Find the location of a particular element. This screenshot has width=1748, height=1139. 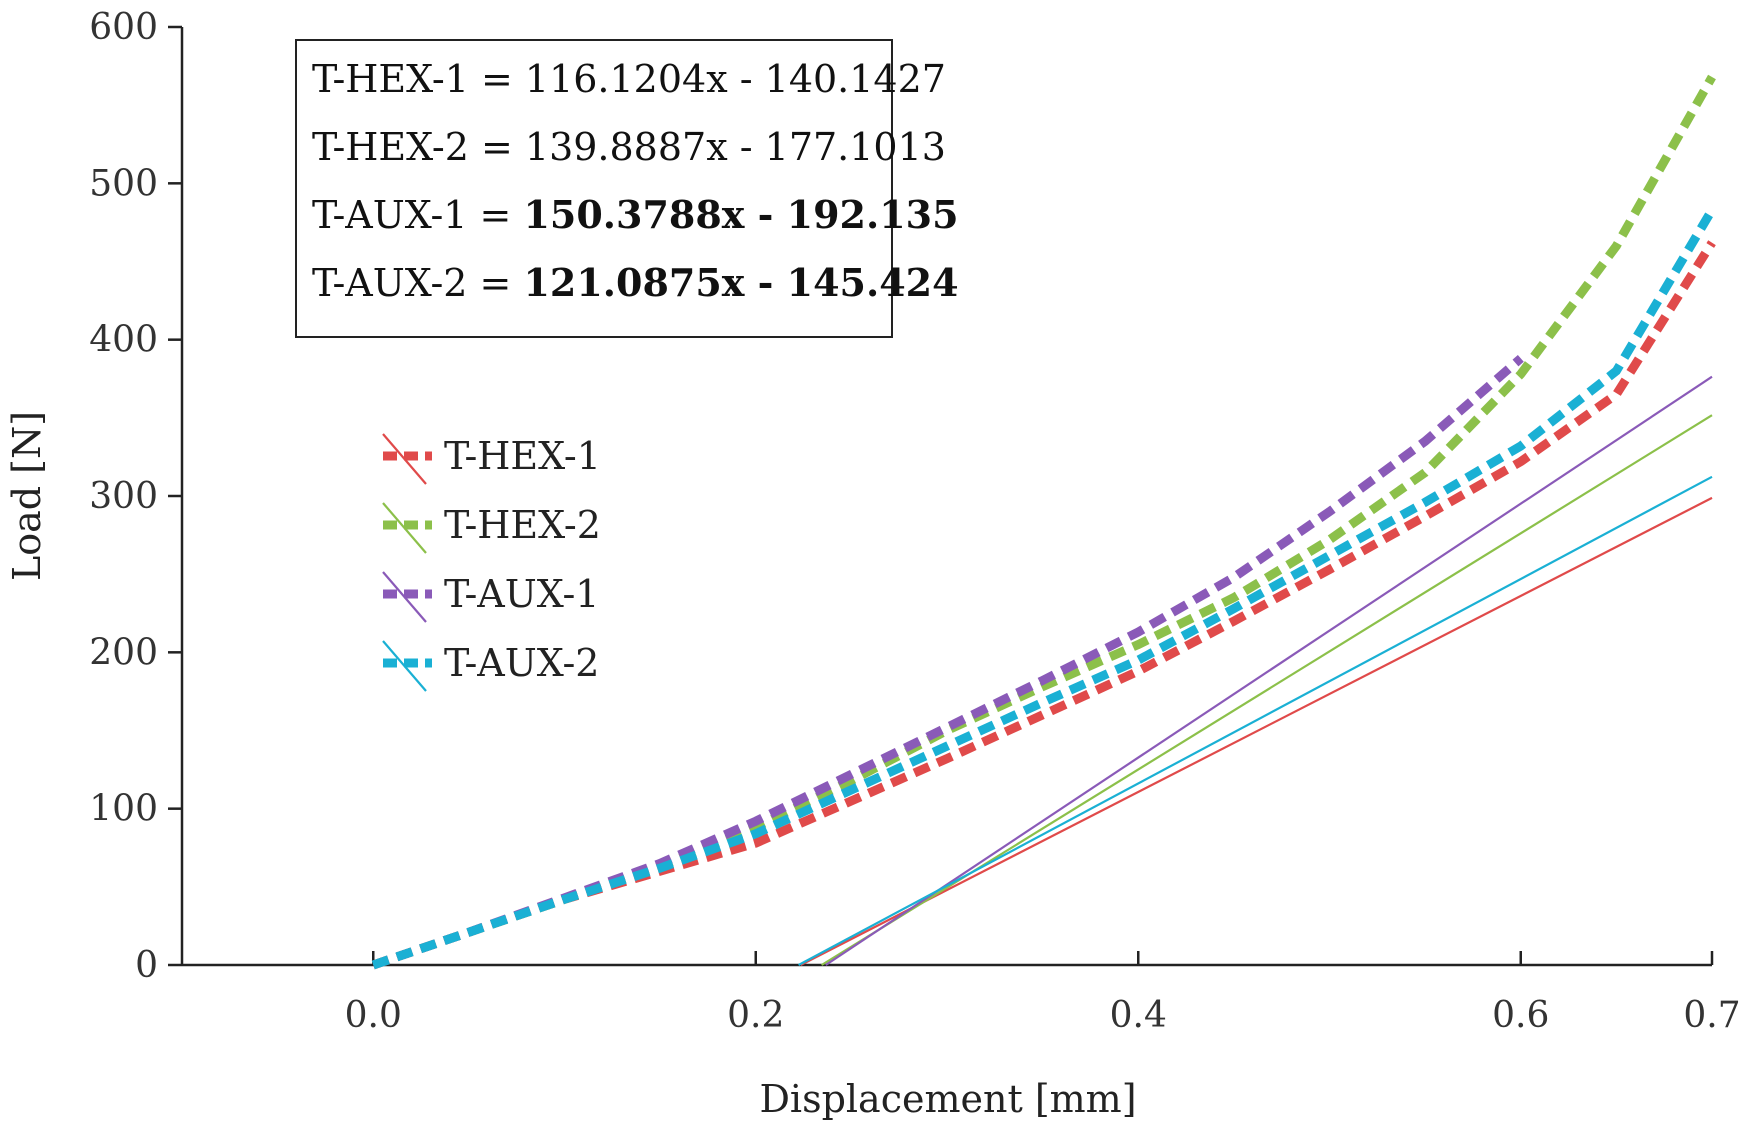

legend-label: T-AUX-2 is located at coordinates (521, 663).